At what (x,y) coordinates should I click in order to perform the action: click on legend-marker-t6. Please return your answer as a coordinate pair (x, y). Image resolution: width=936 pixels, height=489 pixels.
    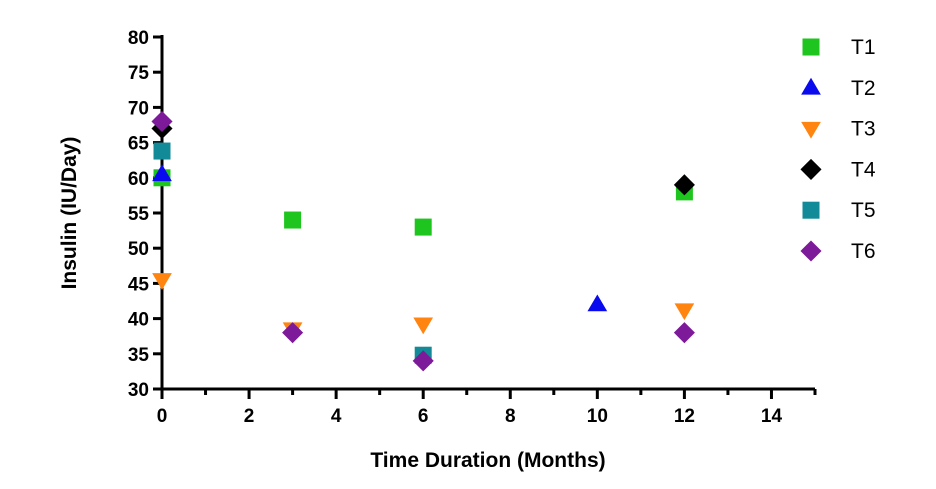
    Looking at the image, I should click on (811, 251).